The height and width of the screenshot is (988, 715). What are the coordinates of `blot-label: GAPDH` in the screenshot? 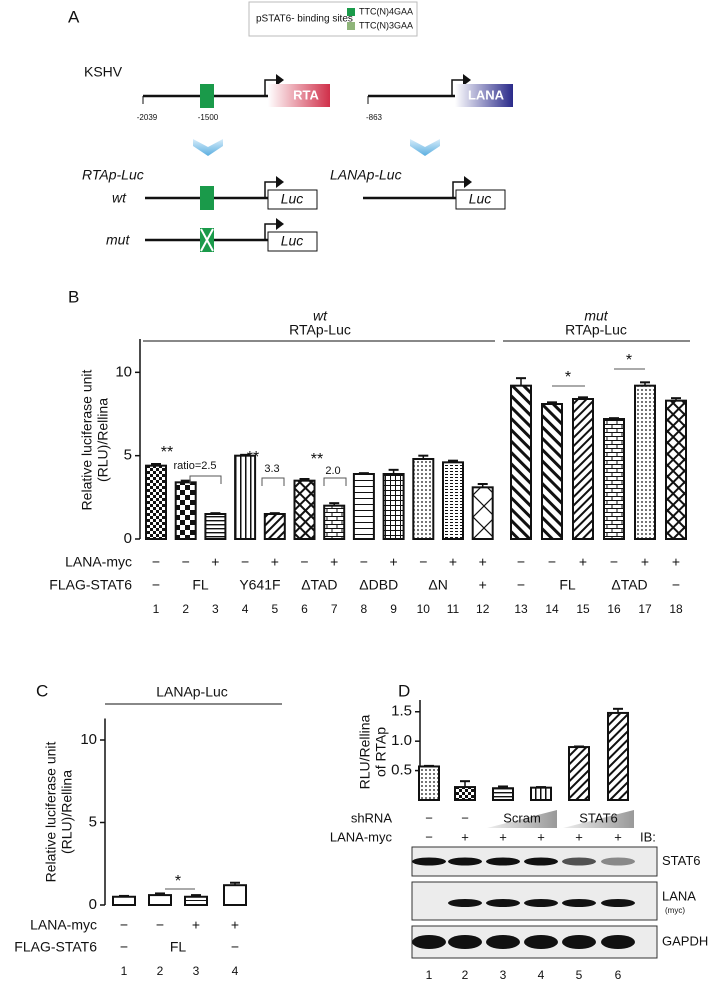 It's located at (685, 940).